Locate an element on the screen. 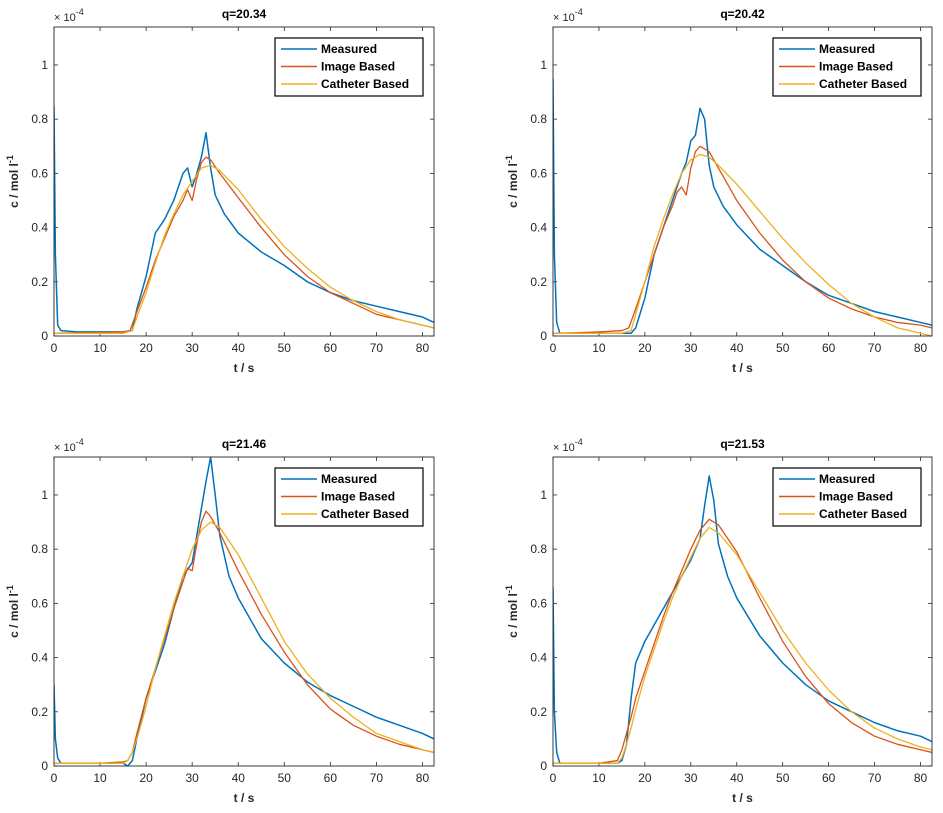 The height and width of the screenshot is (813, 943). chart-title: q=21.53 is located at coordinates (742, 444).